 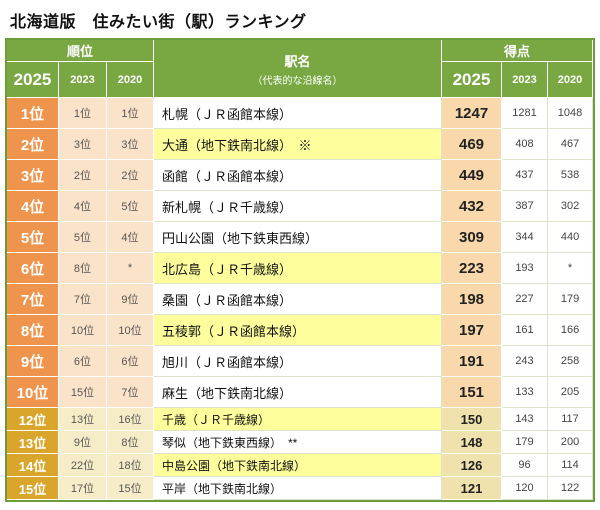 I want to click on rank-2023-cell: 10位, so click(x=82, y=330).